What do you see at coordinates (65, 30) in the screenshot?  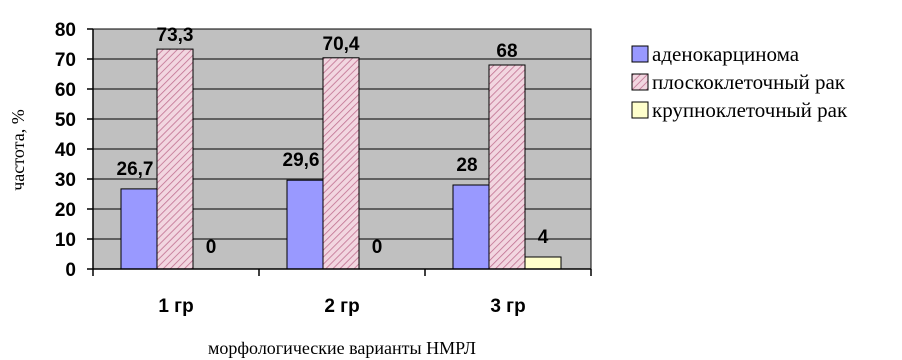 I see `y-tick-label: 80` at bounding box center [65, 30].